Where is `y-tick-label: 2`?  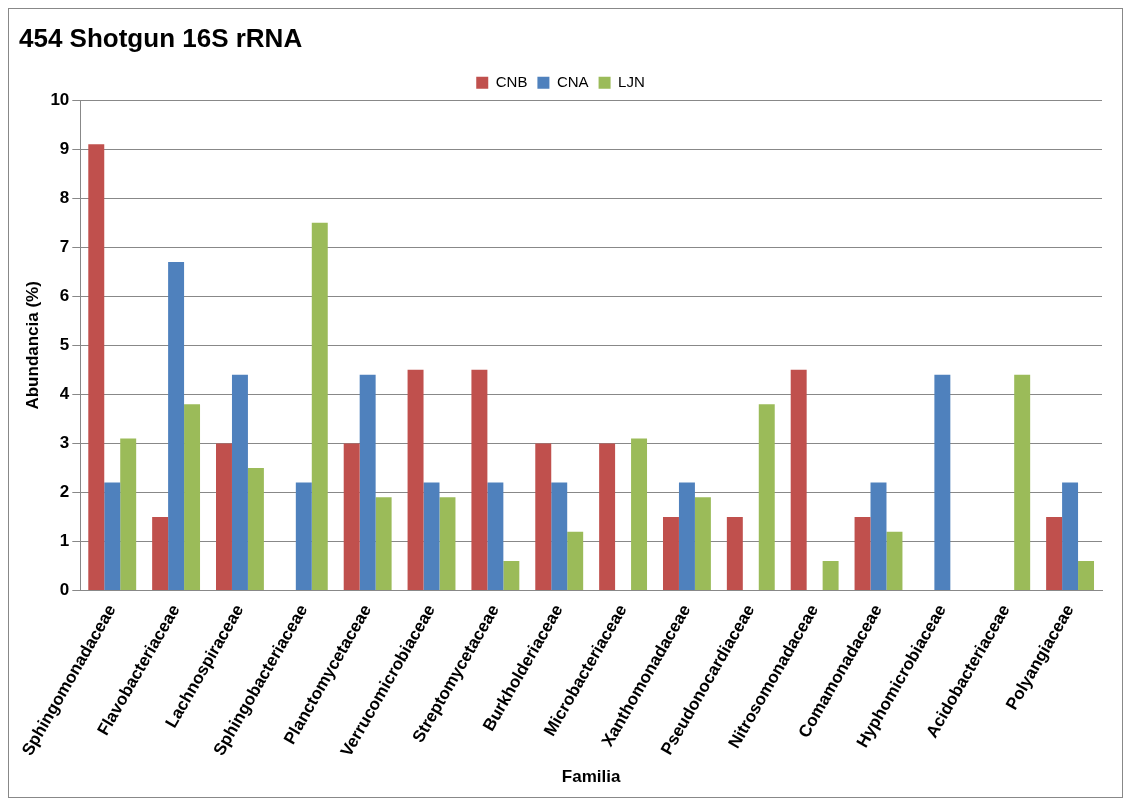 y-tick-label: 2 is located at coordinates (64, 492).